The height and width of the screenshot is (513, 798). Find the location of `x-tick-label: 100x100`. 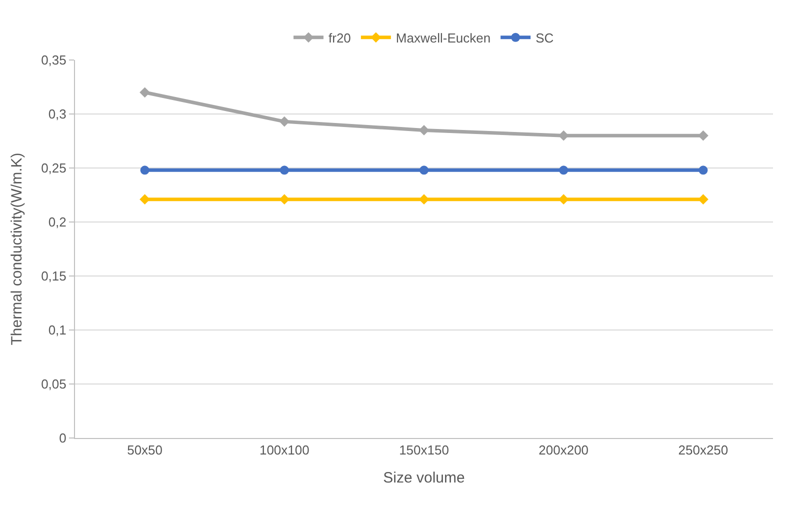

x-tick-label: 100x100 is located at coordinates (284, 450).